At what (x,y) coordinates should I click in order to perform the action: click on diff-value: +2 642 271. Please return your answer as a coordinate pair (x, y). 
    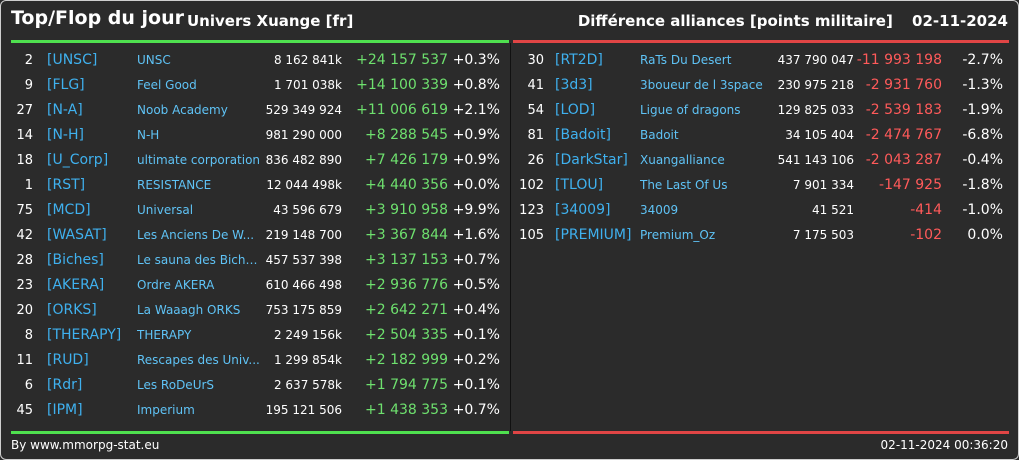
    Looking at the image, I should click on (406, 310).